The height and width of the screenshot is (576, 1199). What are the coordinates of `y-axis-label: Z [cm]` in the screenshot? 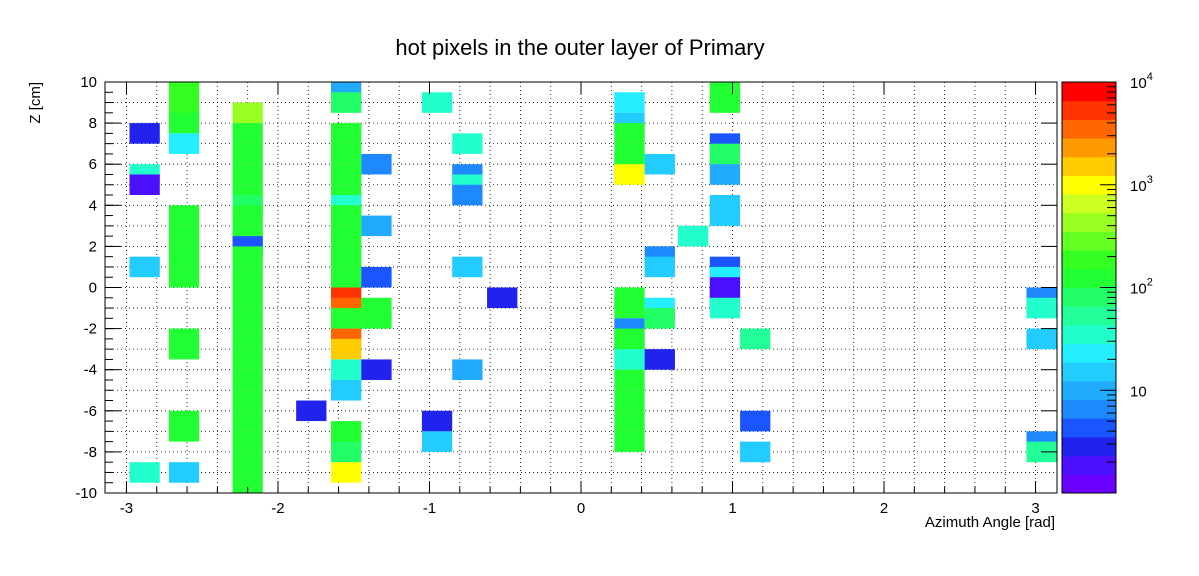 It's located at (35, 103).